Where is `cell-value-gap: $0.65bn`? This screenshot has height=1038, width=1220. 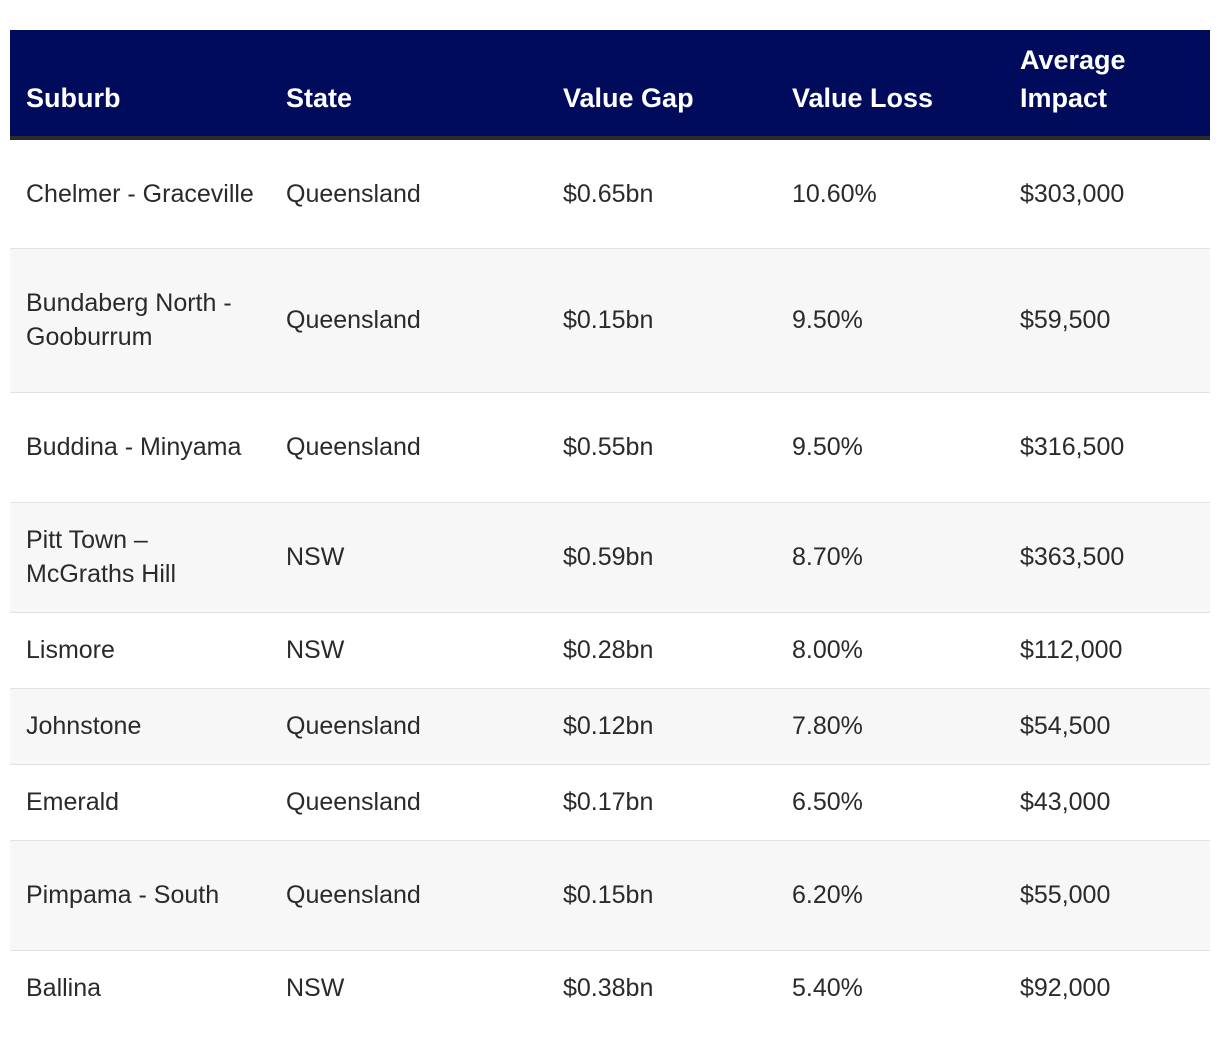 cell-value-gap: $0.65bn is located at coordinates (661, 193).